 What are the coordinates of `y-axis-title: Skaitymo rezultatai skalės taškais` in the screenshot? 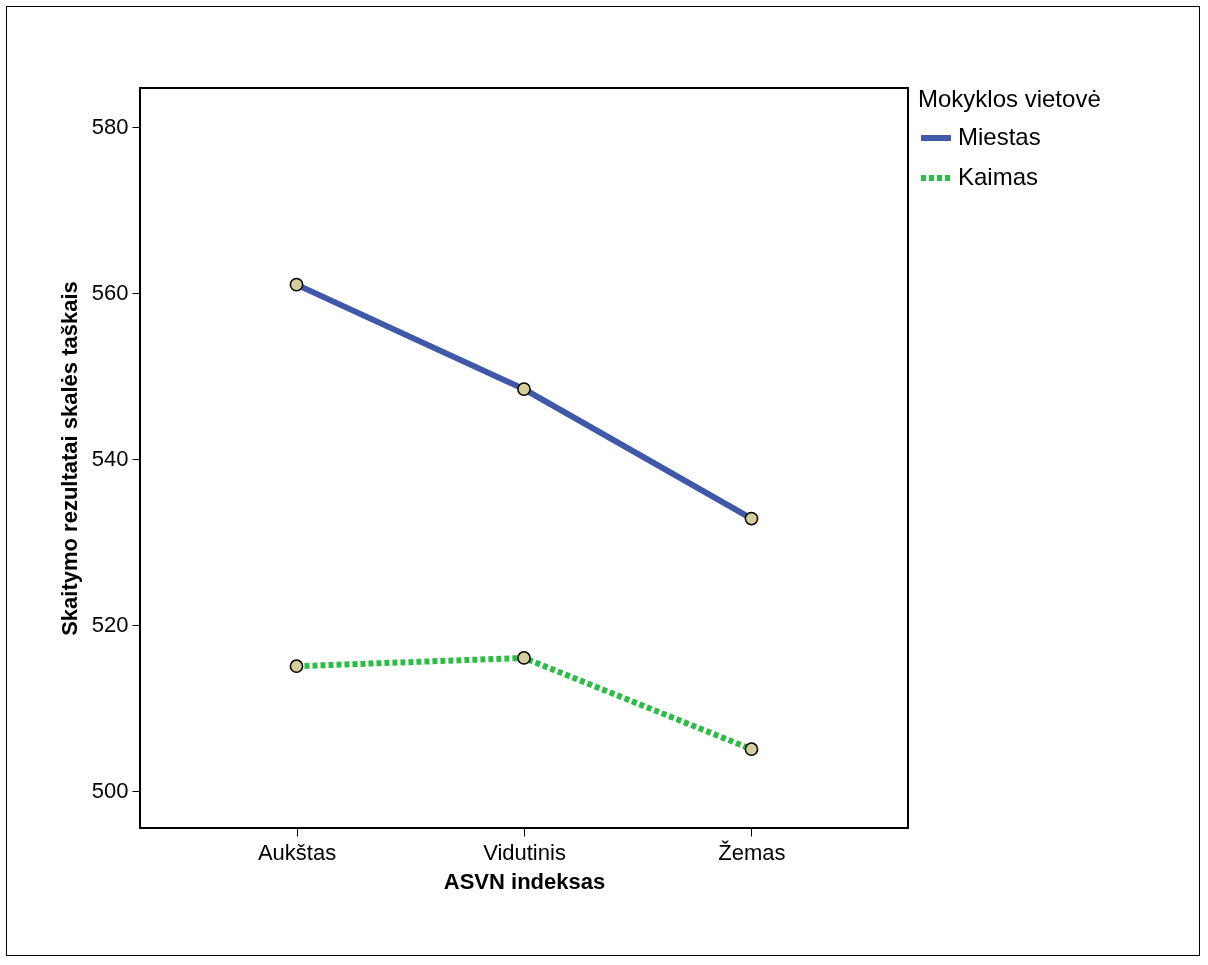 It's located at (69, 458).